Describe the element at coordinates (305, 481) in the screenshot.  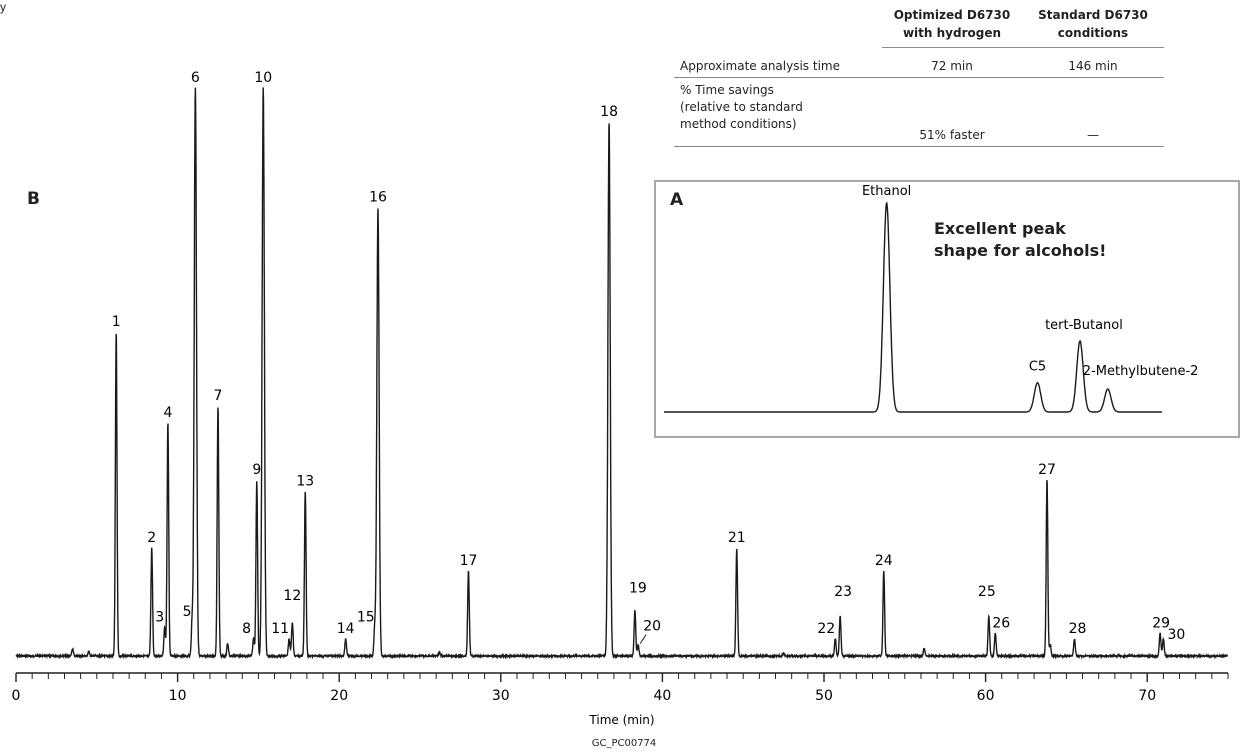
I see `peak-label: 13` at that location.